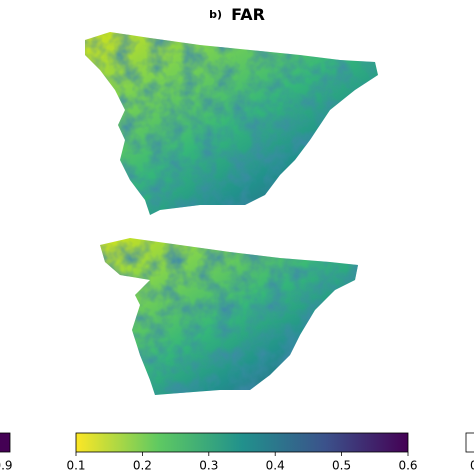 This screenshot has height=474, width=474. I want to click on title: b) FAR, so click(237, 14).